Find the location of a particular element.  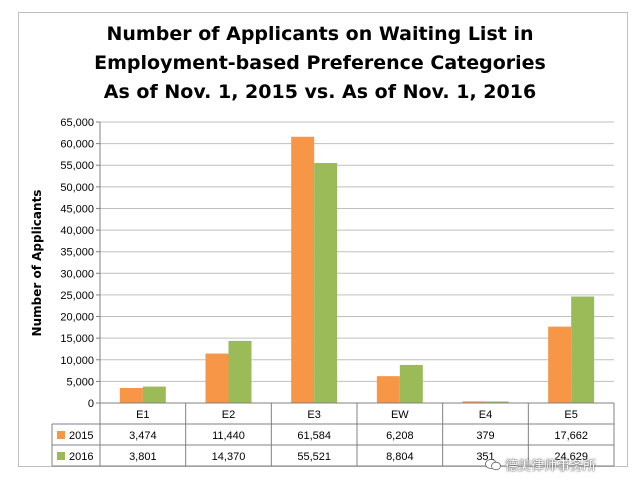

y-tick-label: 65,000 is located at coordinates (77, 123).